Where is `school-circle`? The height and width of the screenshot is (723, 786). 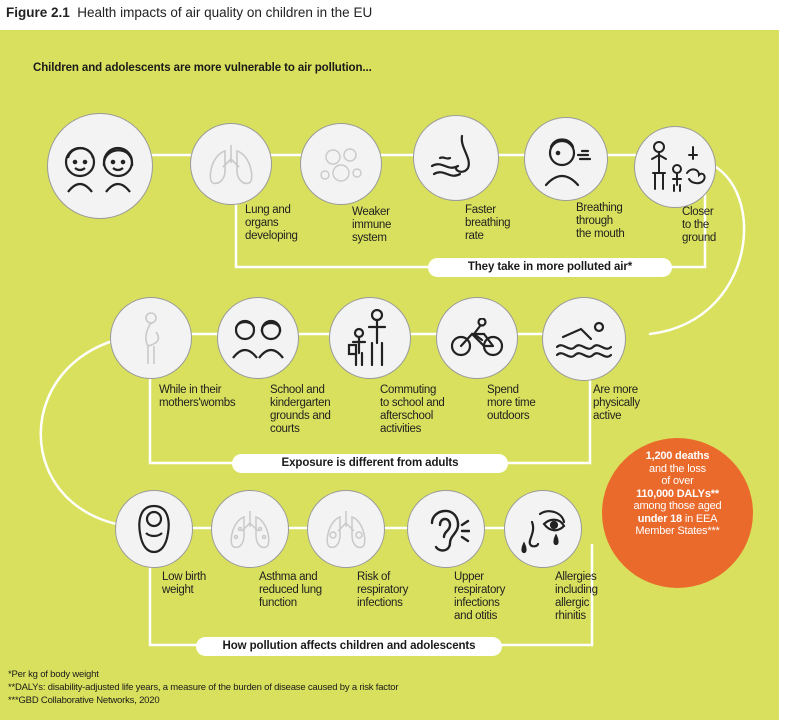
school-circle is located at coordinates (258, 338).